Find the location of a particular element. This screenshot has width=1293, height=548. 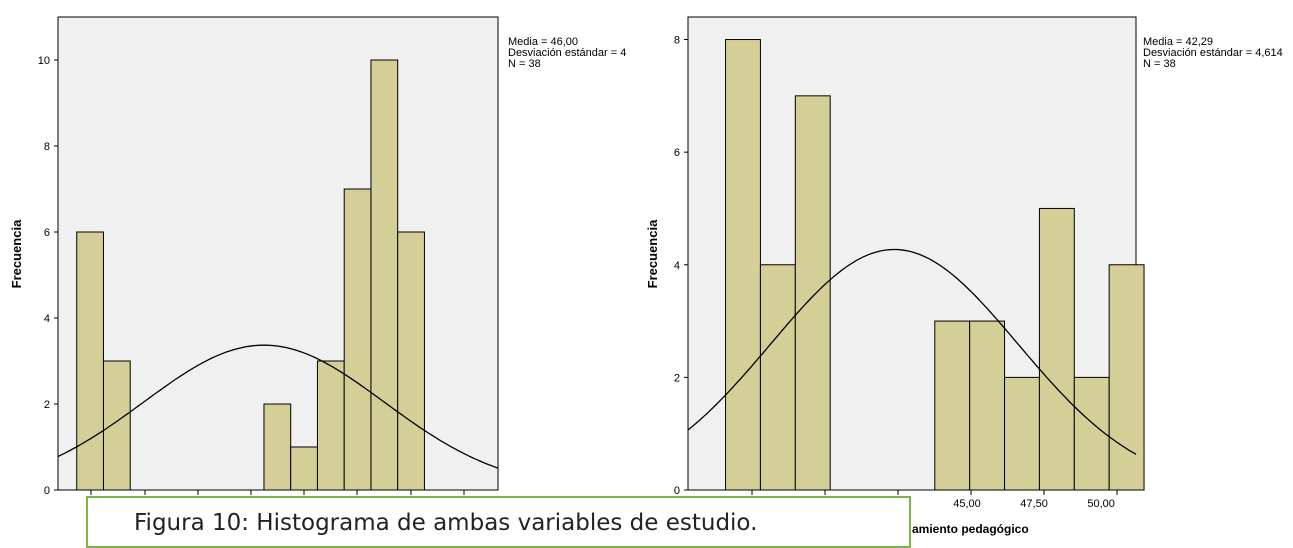

x-tick-label: 45,00 is located at coordinates (967, 504).